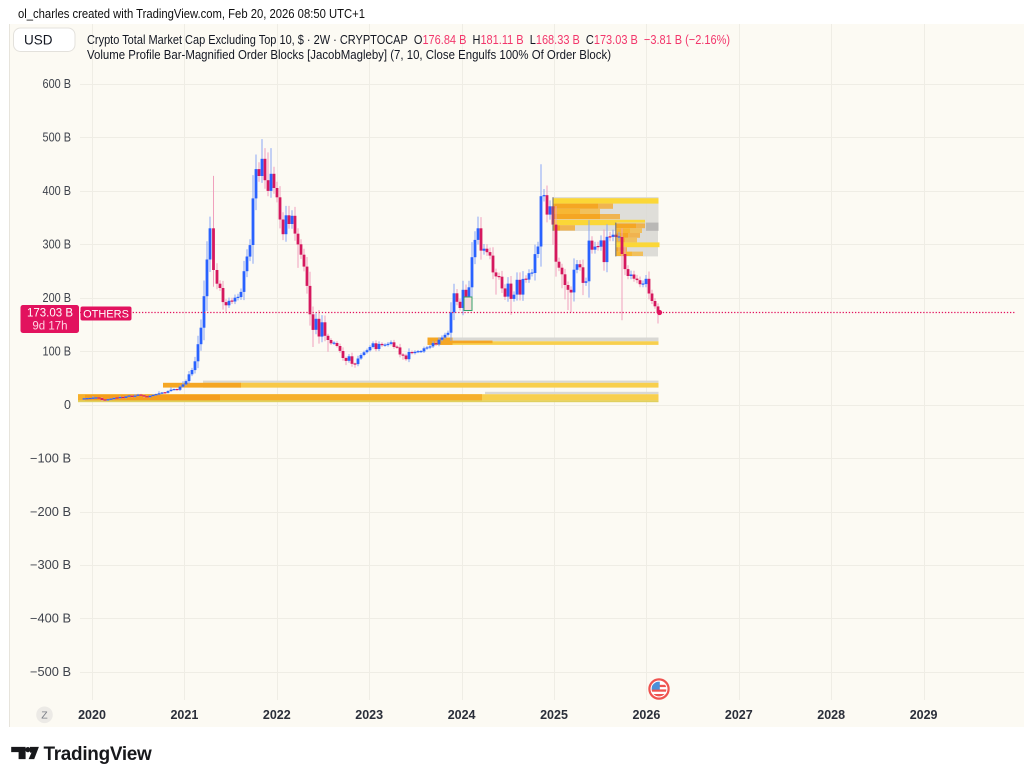  I want to click on svg-text: 100 B, so click(57, 351).